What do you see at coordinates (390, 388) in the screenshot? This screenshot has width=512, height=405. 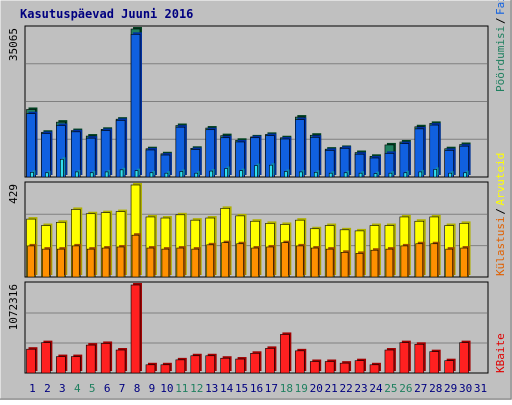 I see `day-label-25: 25` at bounding box center [390, 388].